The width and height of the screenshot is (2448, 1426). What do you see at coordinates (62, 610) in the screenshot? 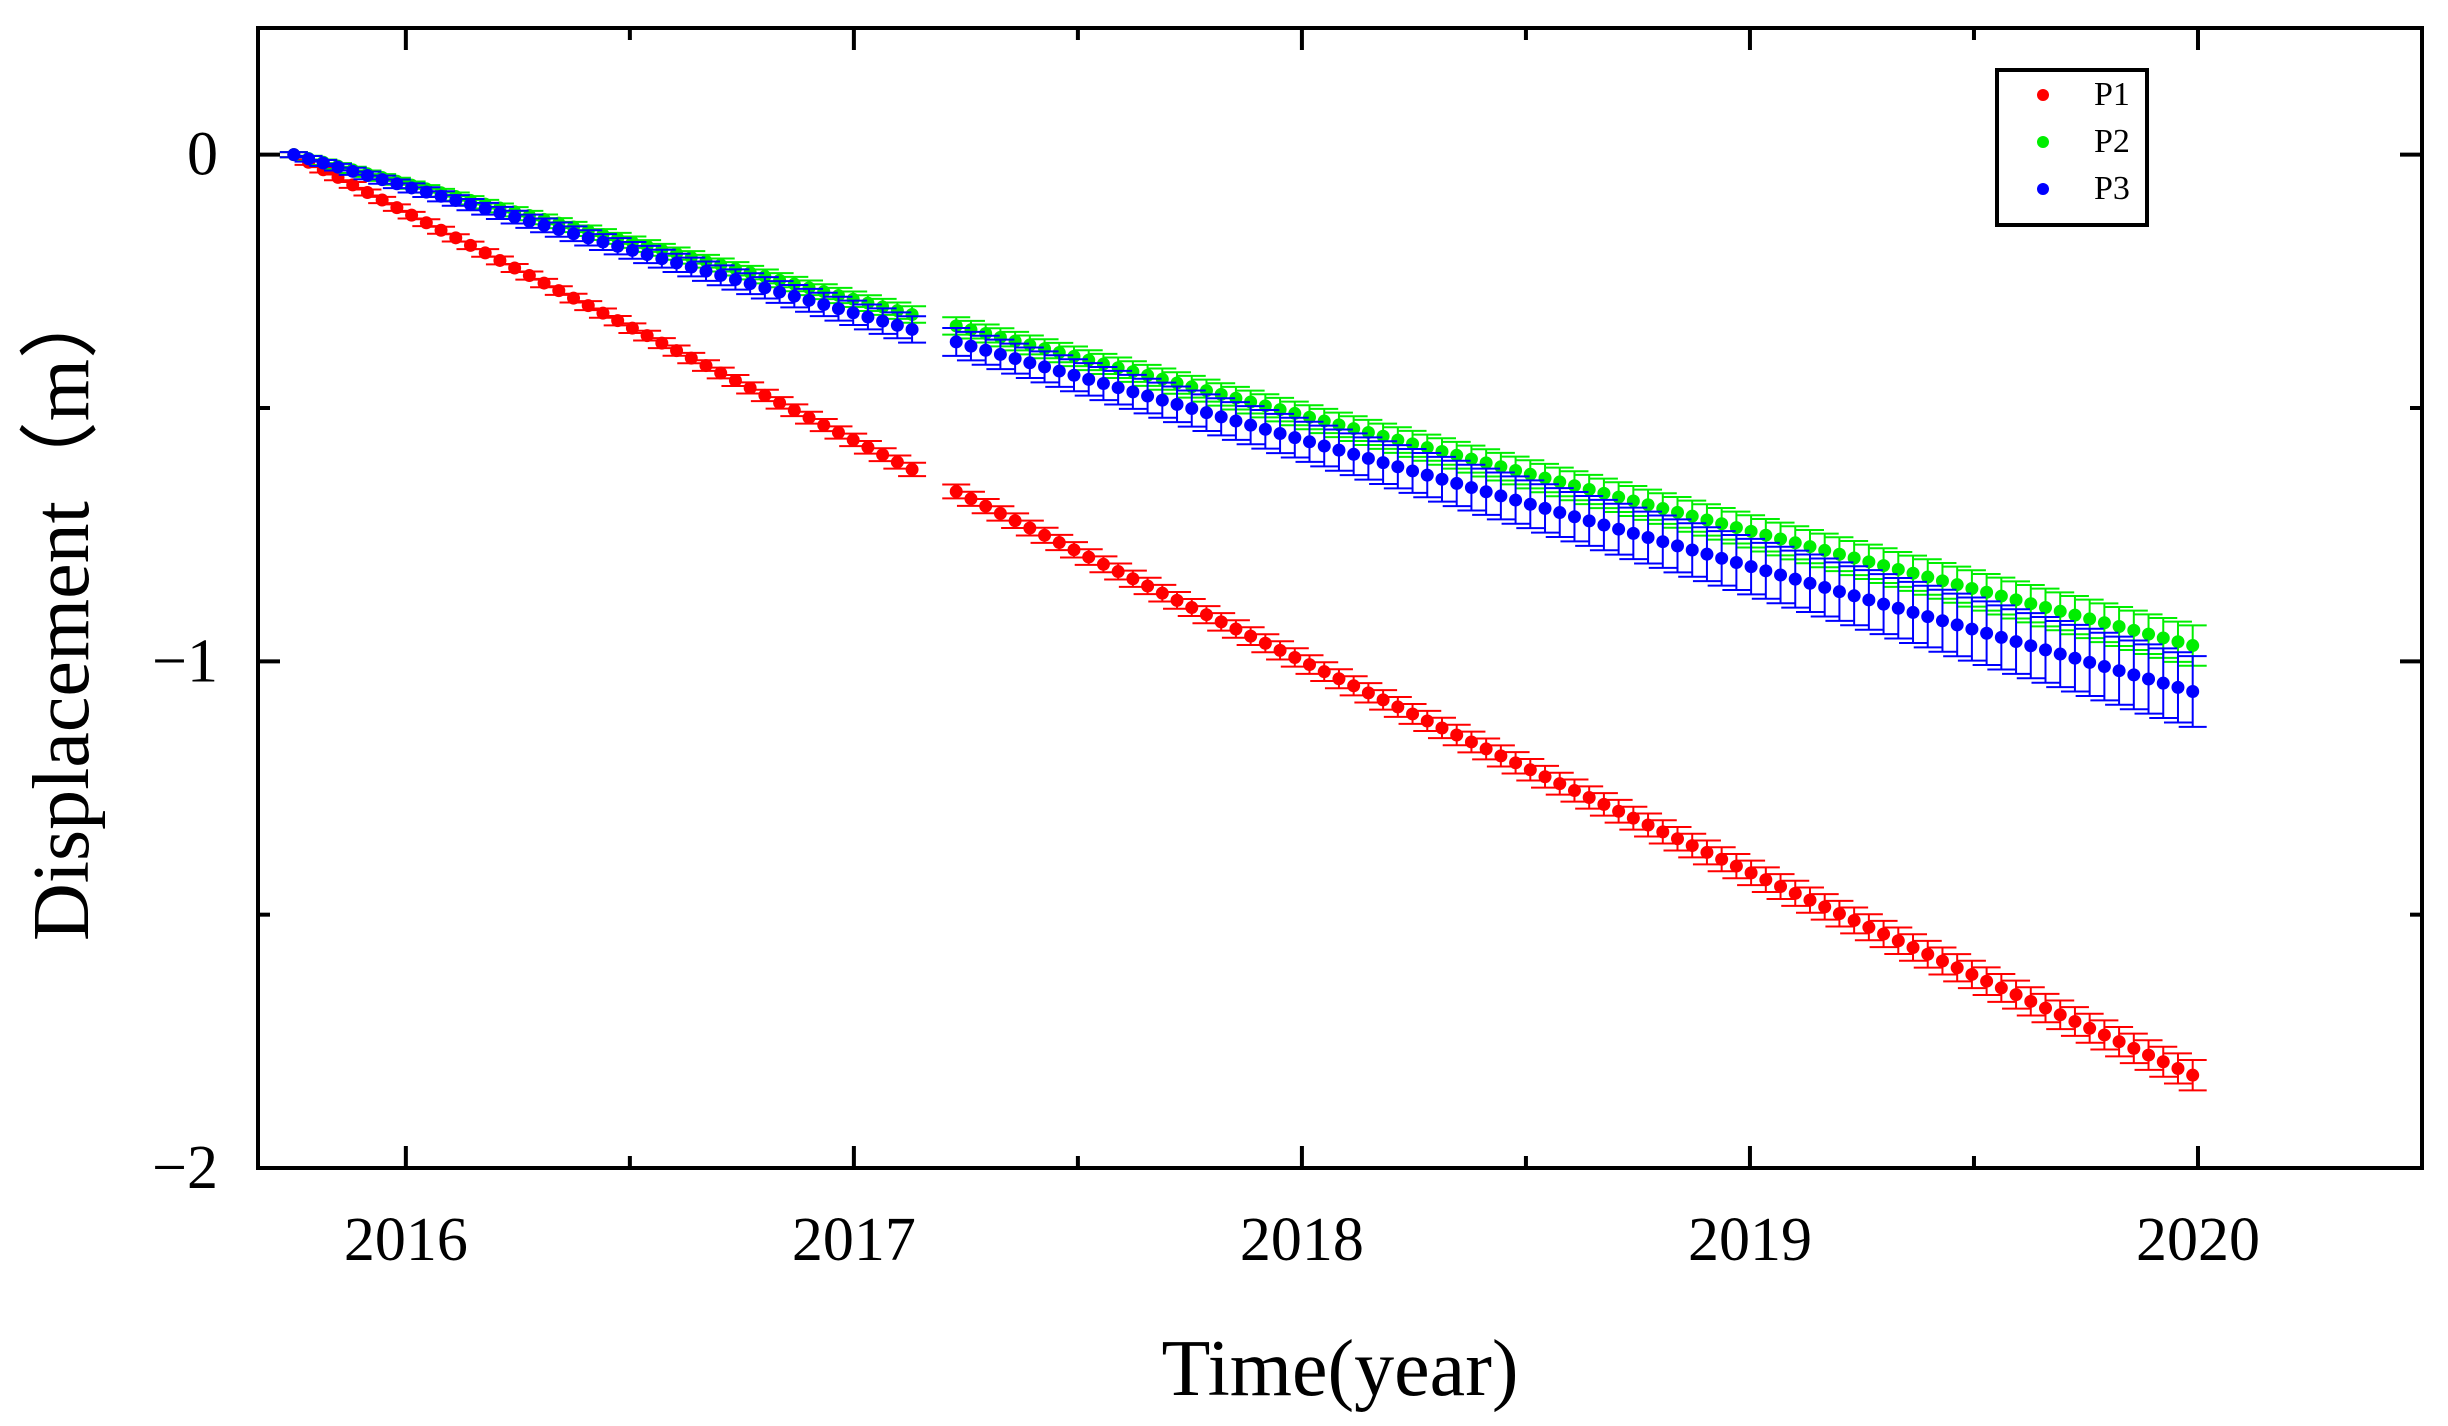
I see `y-axis-title: Displacement（m）` at bounding box center [62, 610].